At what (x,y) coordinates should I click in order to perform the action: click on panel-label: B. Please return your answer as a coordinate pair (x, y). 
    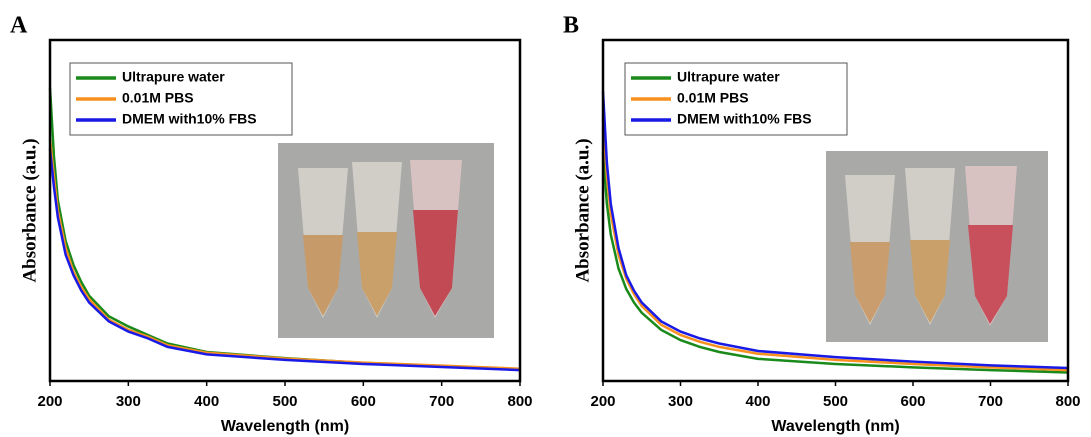
    Looking at the image, I should click on (571, 26).